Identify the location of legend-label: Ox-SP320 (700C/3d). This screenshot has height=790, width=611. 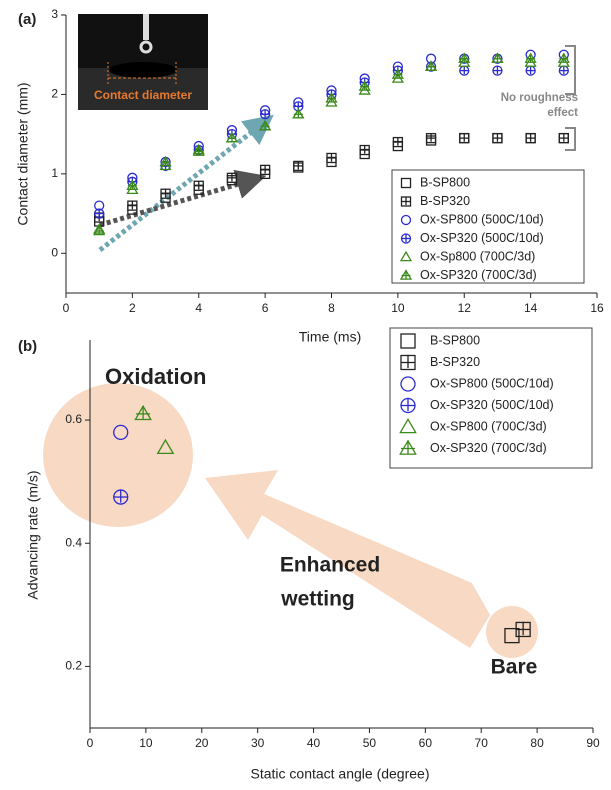
(478, 275).